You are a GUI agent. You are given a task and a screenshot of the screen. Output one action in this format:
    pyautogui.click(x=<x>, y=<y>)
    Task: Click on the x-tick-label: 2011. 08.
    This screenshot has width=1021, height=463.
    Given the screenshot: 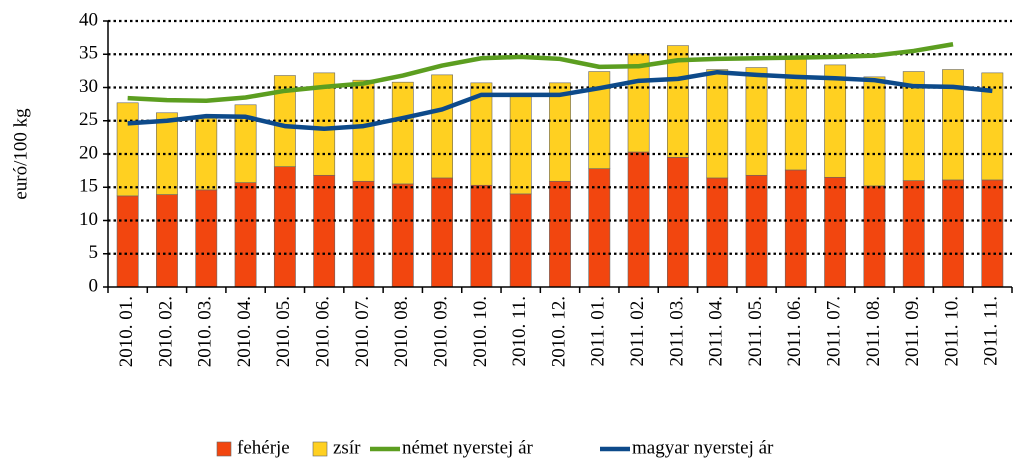 What is the action you would take?
    pyautogui.click(x=873, y=331)
    